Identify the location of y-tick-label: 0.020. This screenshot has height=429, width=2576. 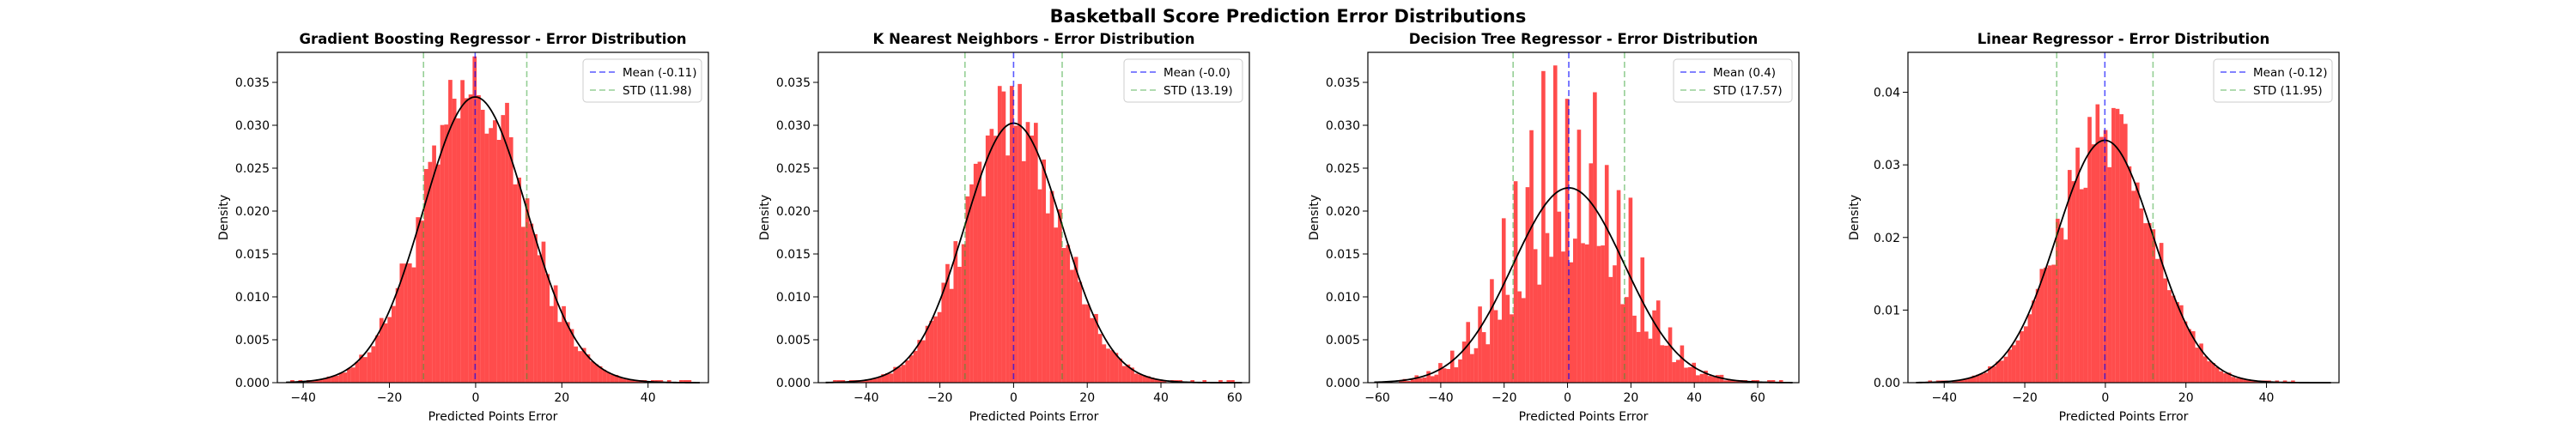
(793, 212).